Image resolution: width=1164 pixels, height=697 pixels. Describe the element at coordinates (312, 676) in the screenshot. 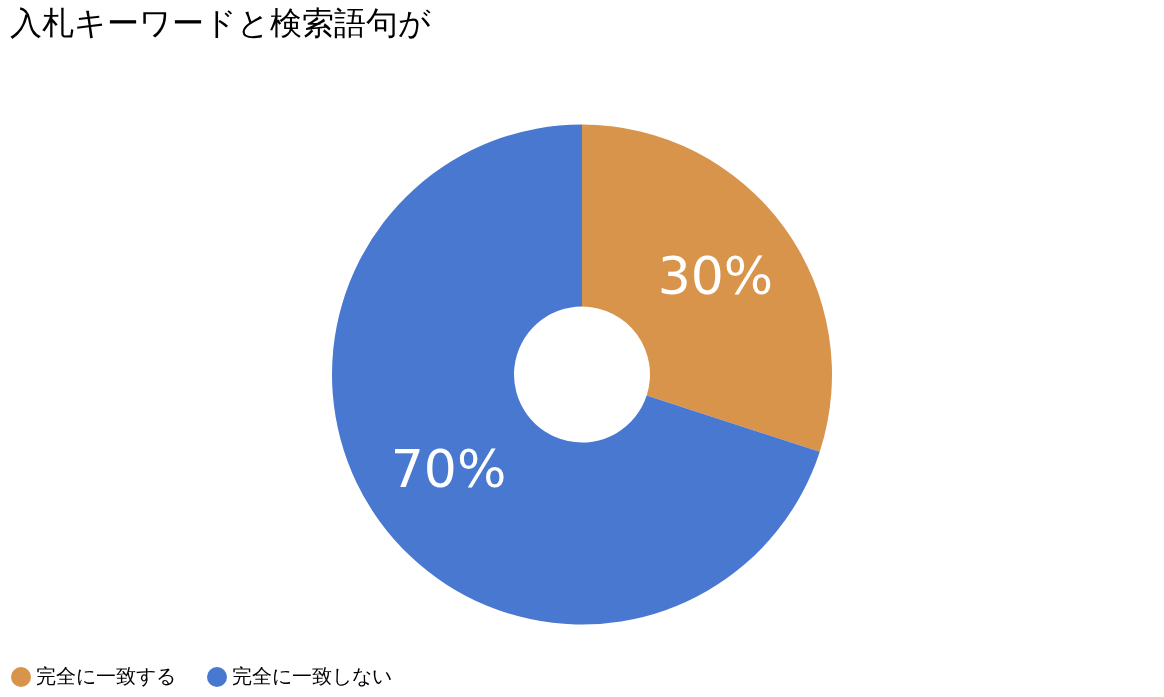

I see `legend-label: 完全に一致しない` at that location.